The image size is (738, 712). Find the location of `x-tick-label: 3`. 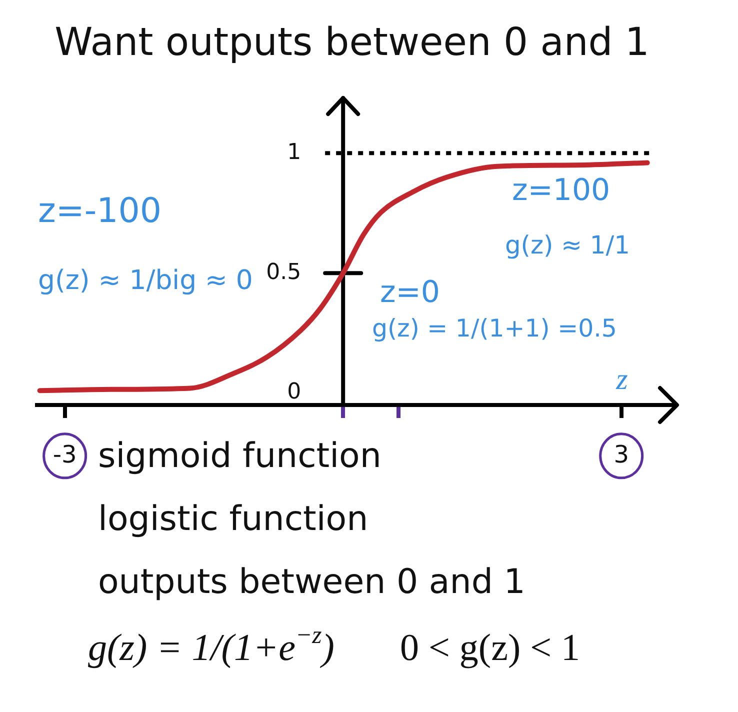

x-tick-label: 3 is located at coordinates (621, 454).